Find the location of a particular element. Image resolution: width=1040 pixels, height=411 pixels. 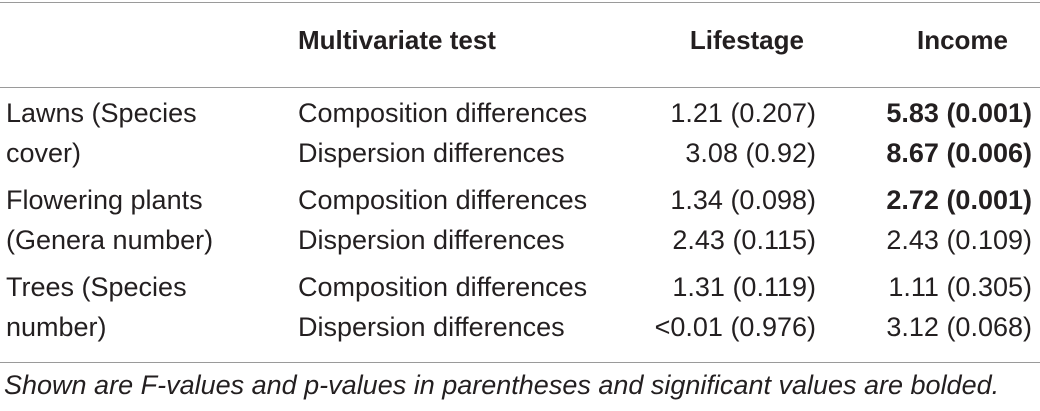

header-multivariate-test: Multivariate test is located at coordinates (397, 40).